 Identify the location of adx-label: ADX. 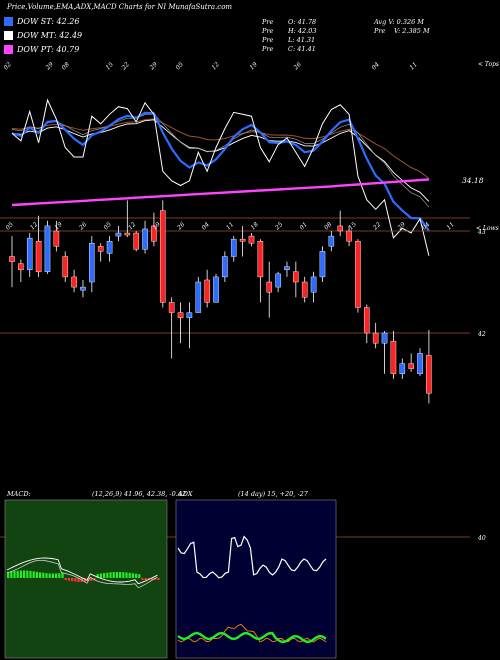
(185, 494).